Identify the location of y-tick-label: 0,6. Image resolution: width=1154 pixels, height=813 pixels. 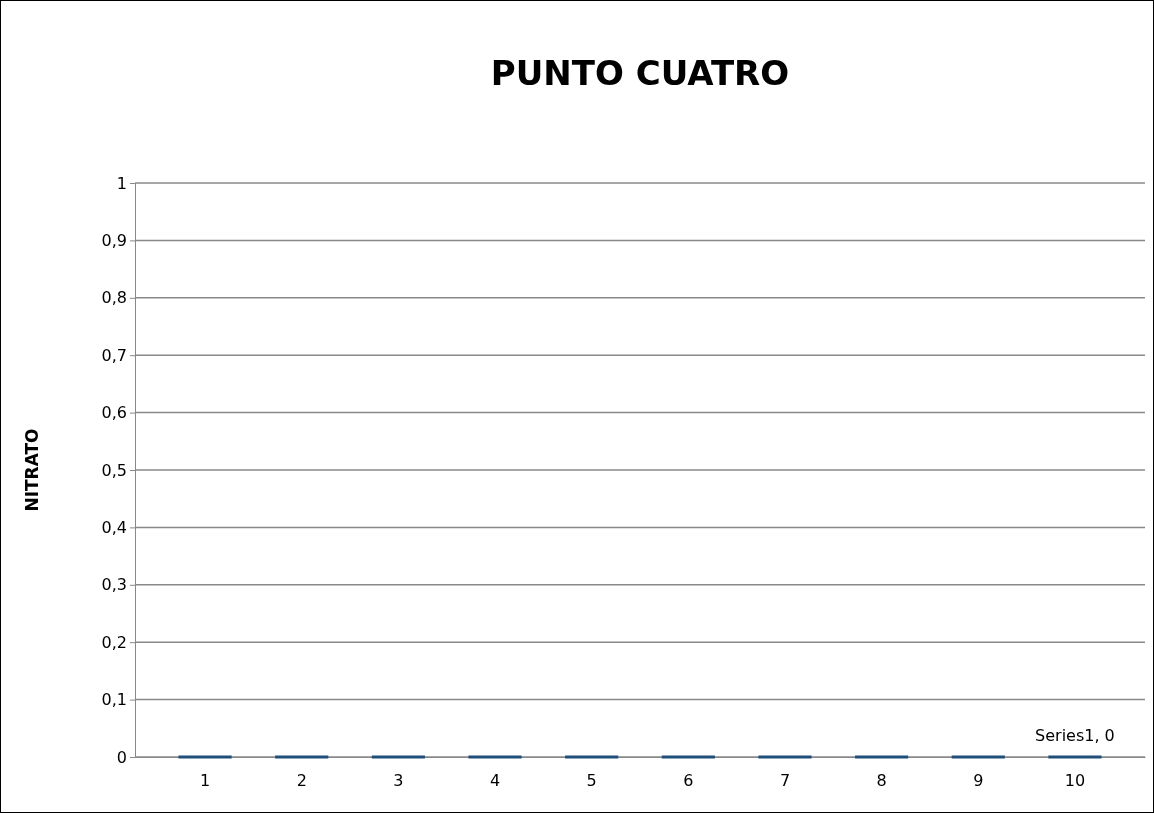
(114, 413).